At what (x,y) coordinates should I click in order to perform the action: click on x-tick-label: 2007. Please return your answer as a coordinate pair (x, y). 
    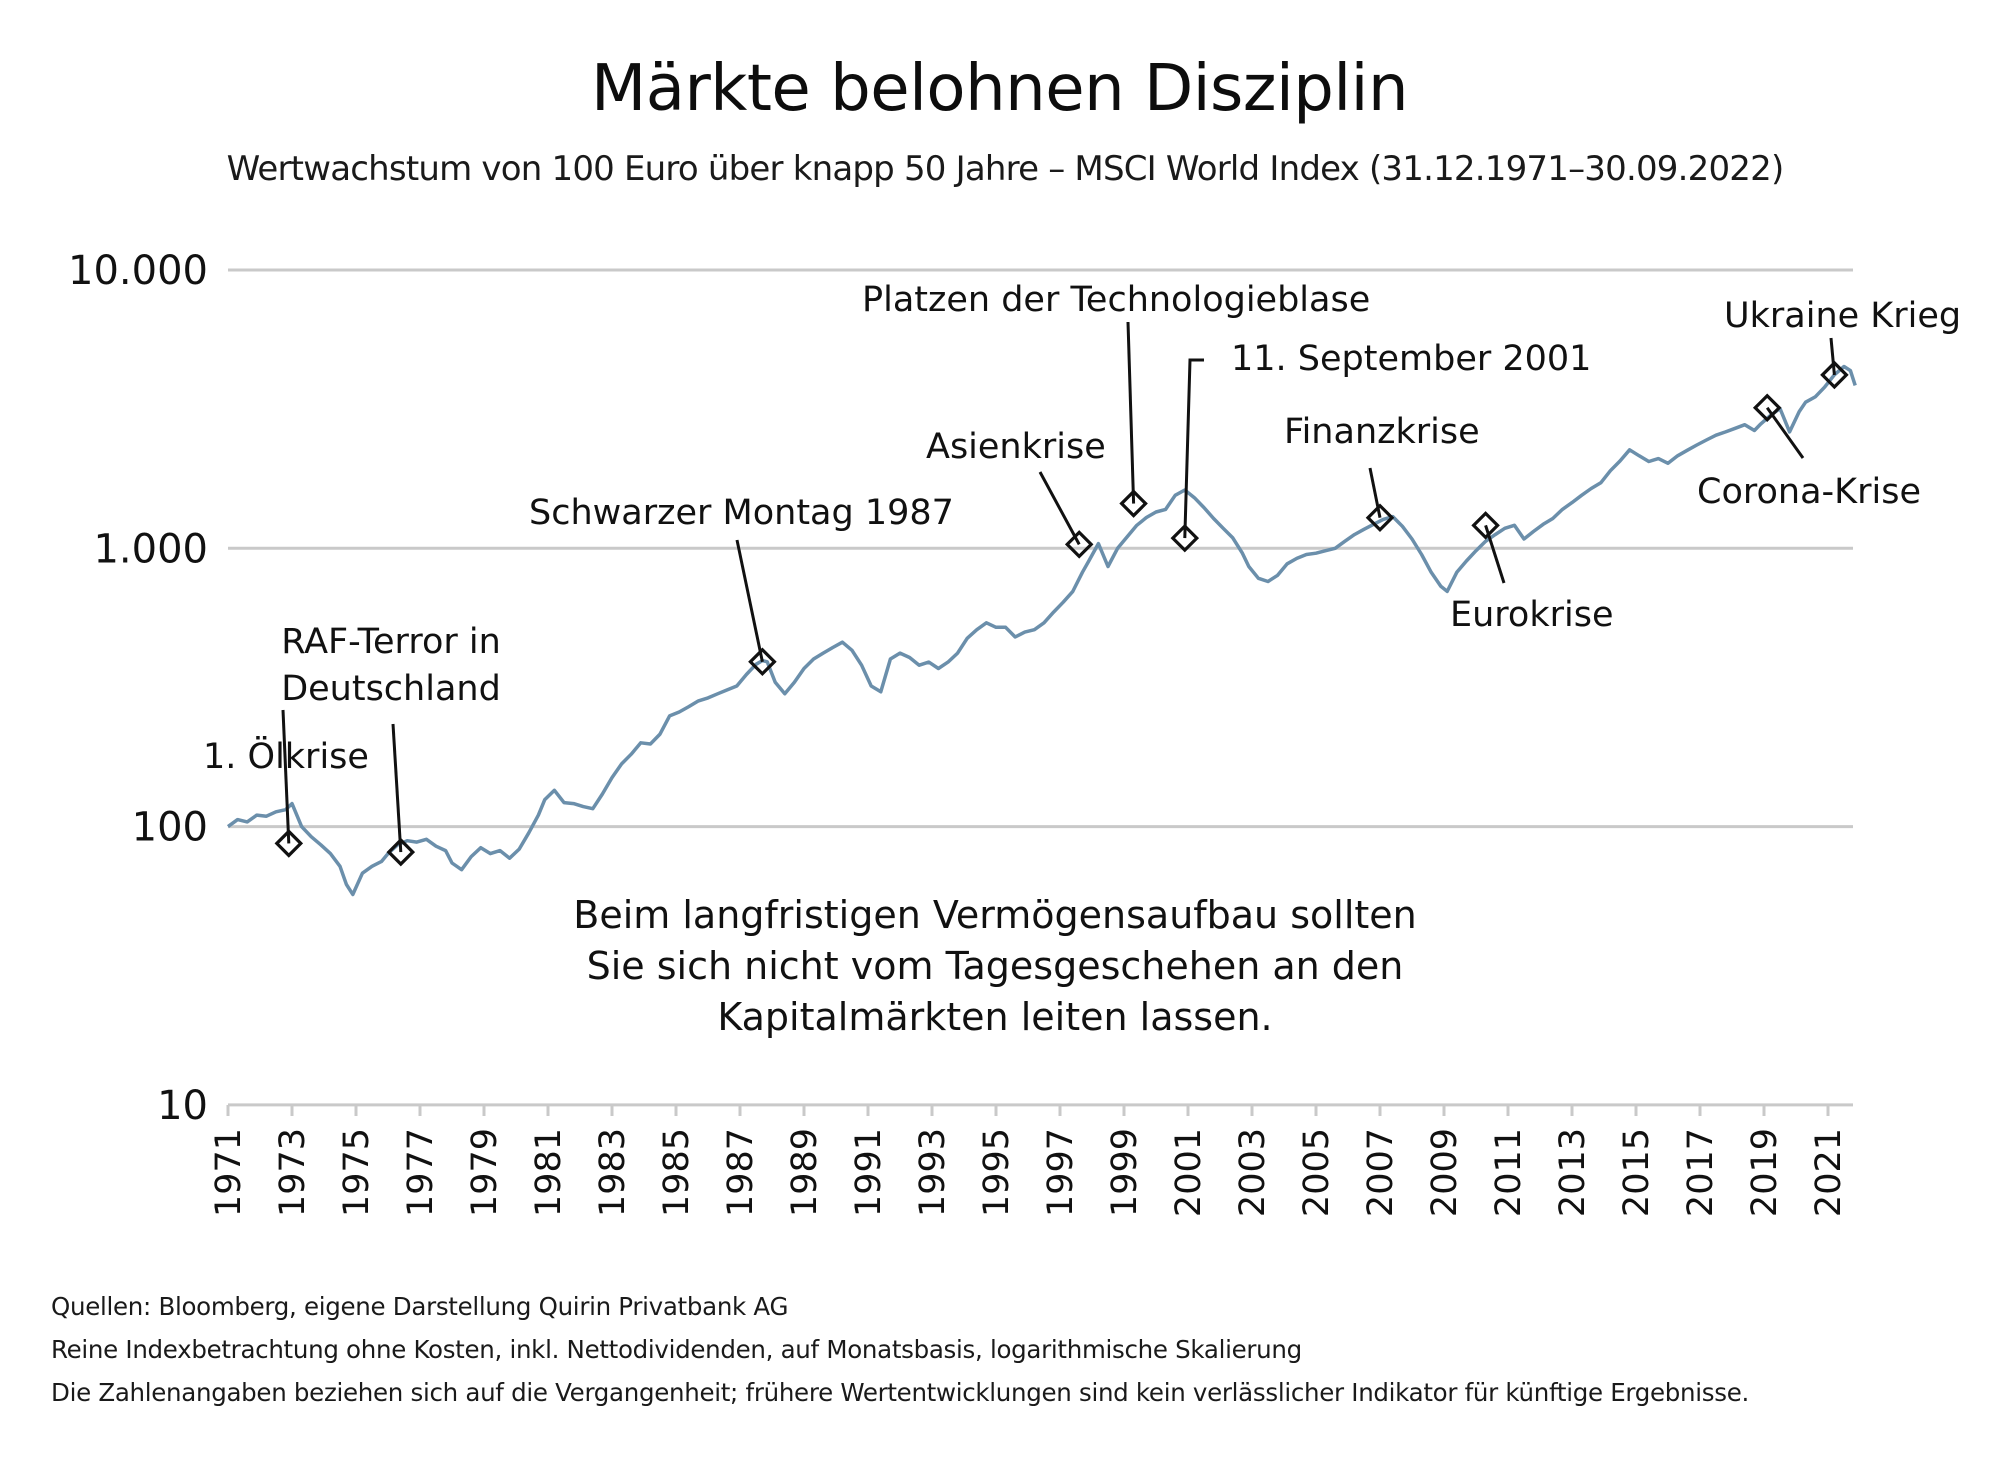
    Looking at the image, I should click on (1381, 1172).